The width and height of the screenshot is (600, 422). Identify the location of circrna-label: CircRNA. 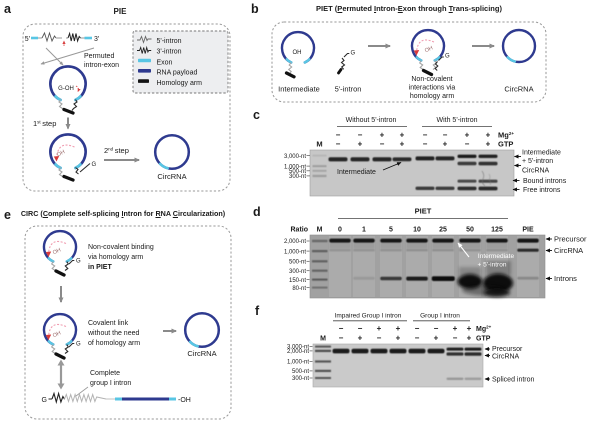
(201, 353).